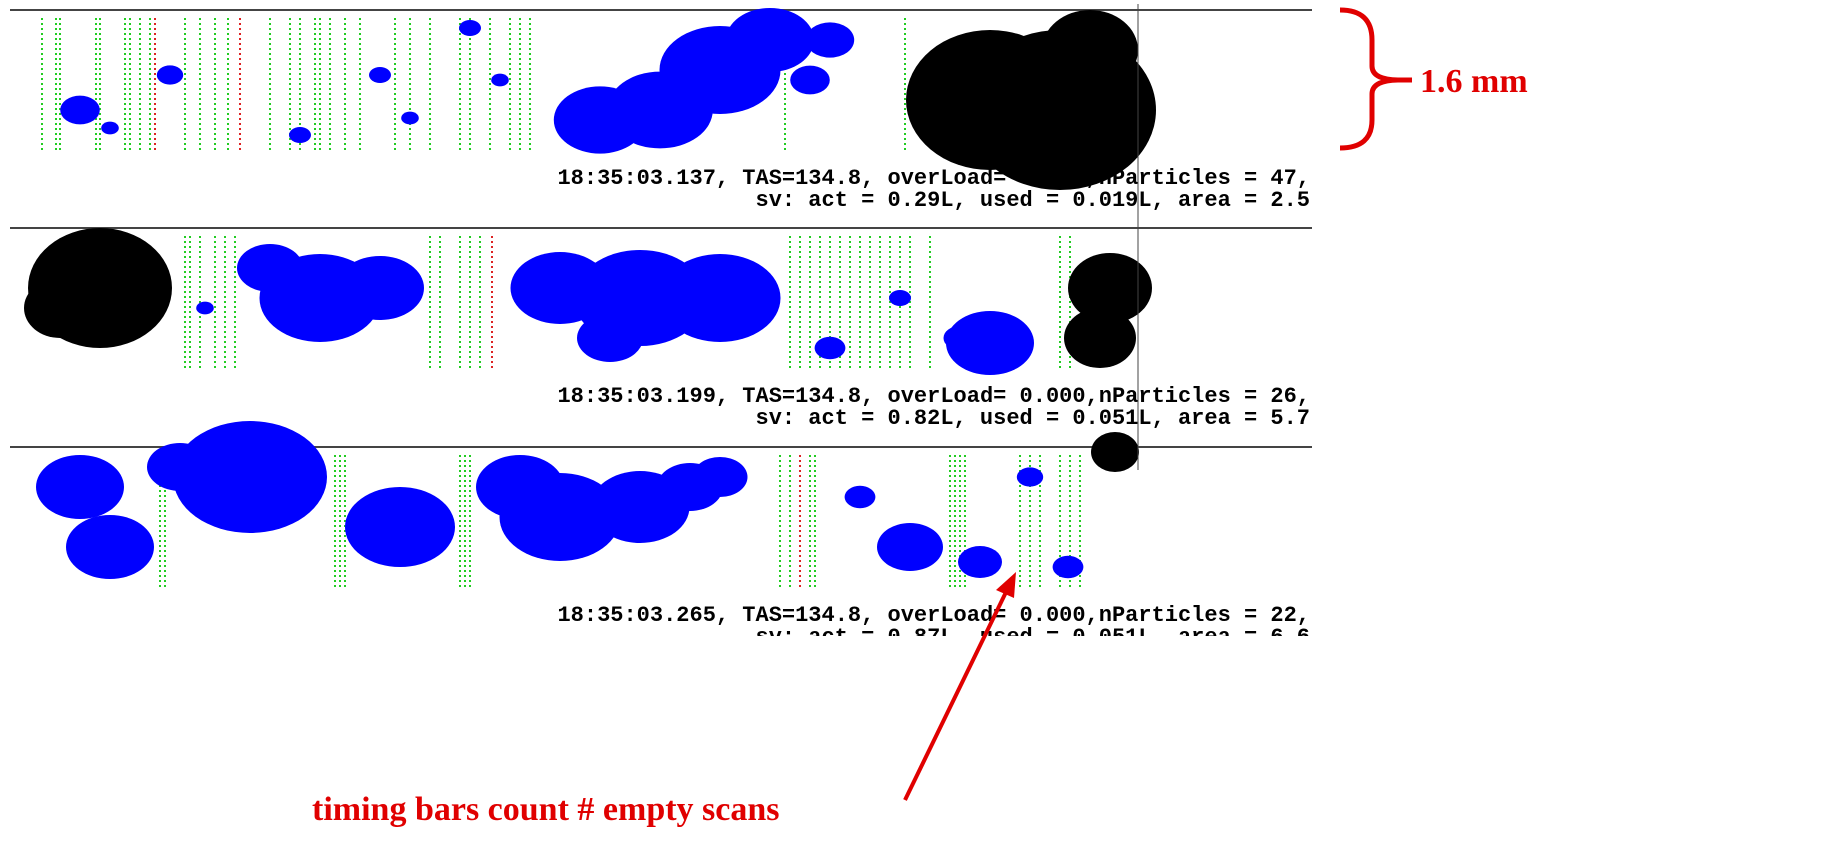 The width and height of the screenshot is (1822, 844). Describe the element at coordinates (546, 809) in the screenshot. I see `timing-label: timing bars count # empty scans` at that location.